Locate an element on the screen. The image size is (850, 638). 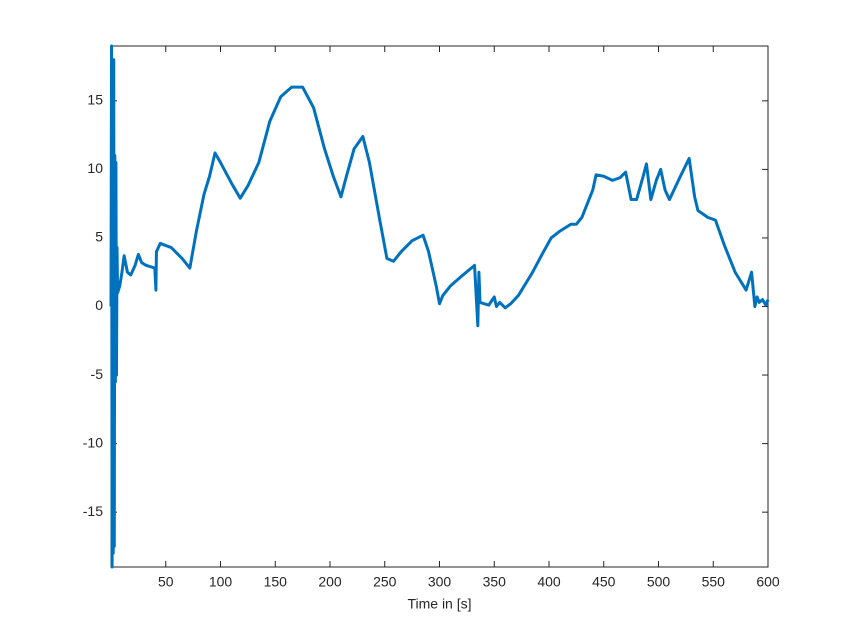
x-tick-label: 250 is located at coordinates (385, 582).